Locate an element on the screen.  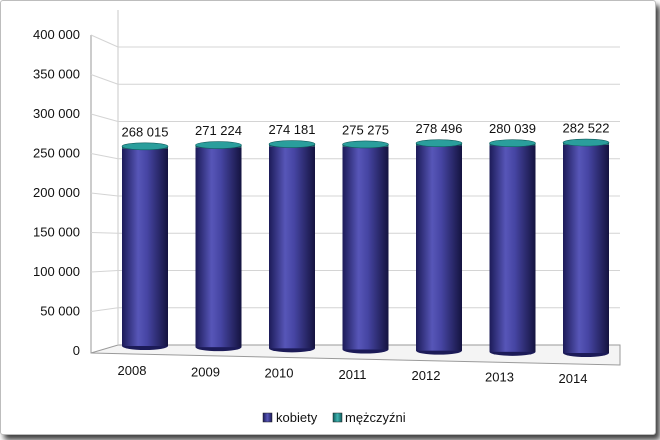
data-label: 271 224 is located at coordinates (218, 130).